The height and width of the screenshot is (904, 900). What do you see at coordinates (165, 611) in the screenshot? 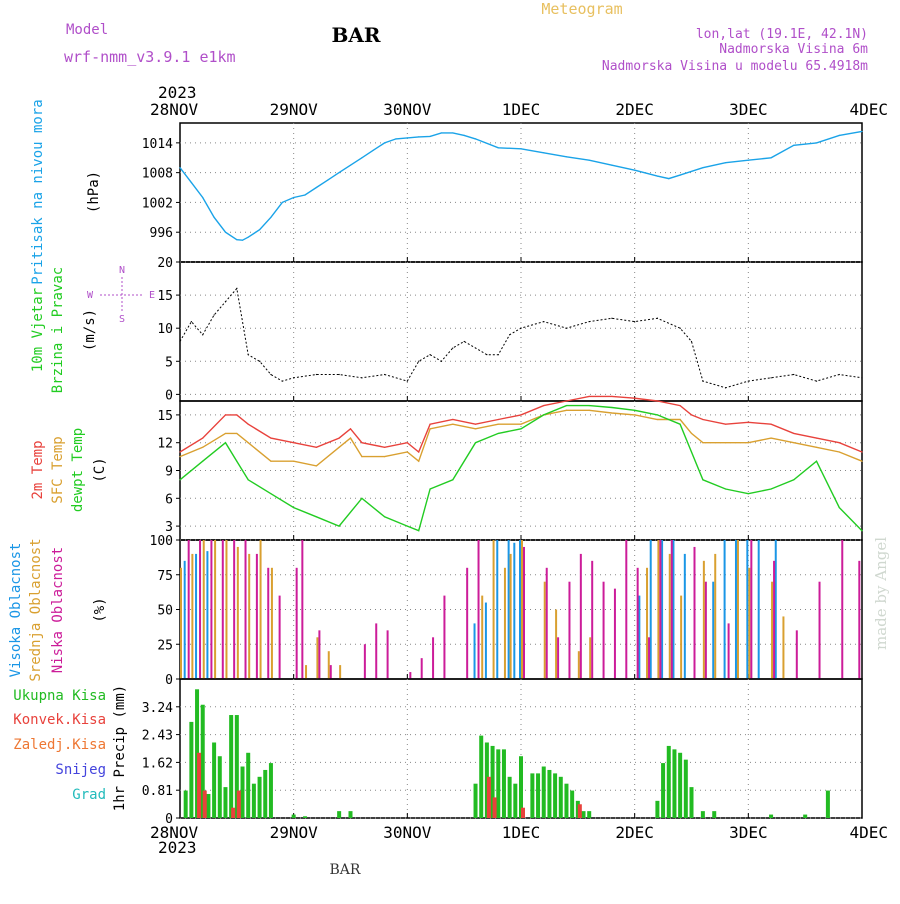
I see `y-tick-label: 50` at bounding box center [165, 611].